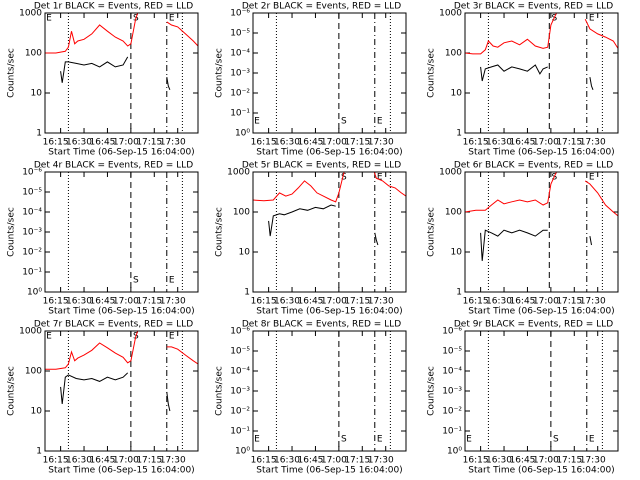 The width and height of the screenshot is (640, 480). I want to click on panel-title: Det 9r BLACK = Events, RED = LLD, so click(533, 325).